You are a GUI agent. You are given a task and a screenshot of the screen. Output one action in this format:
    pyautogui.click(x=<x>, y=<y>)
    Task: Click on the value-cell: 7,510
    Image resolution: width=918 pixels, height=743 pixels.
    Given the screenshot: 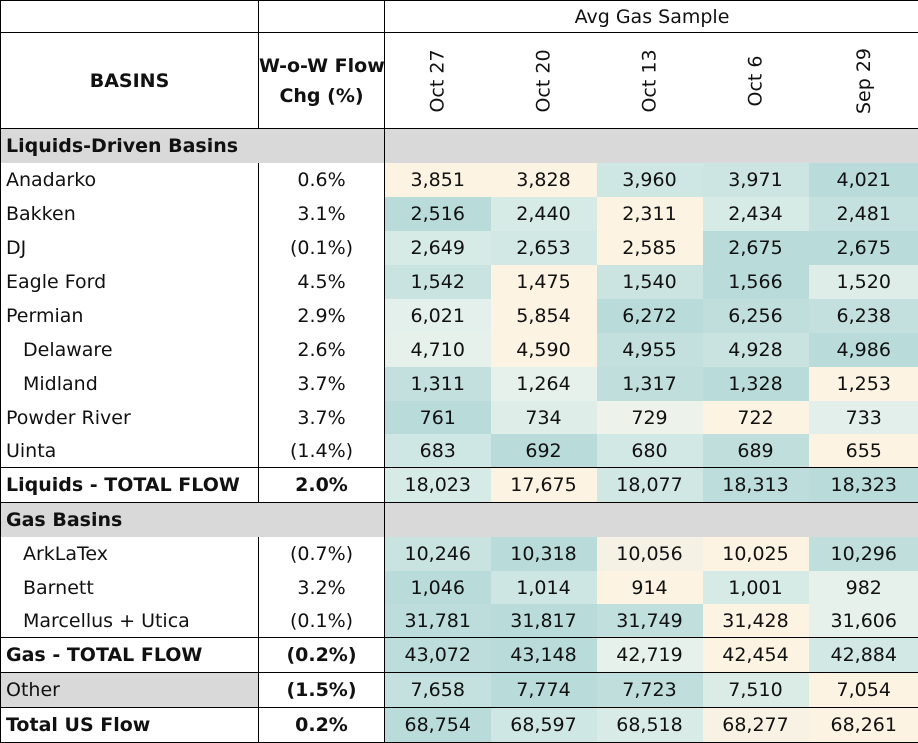 What is the action you would take?
    pyautogui.click(x=756, y=690)
    